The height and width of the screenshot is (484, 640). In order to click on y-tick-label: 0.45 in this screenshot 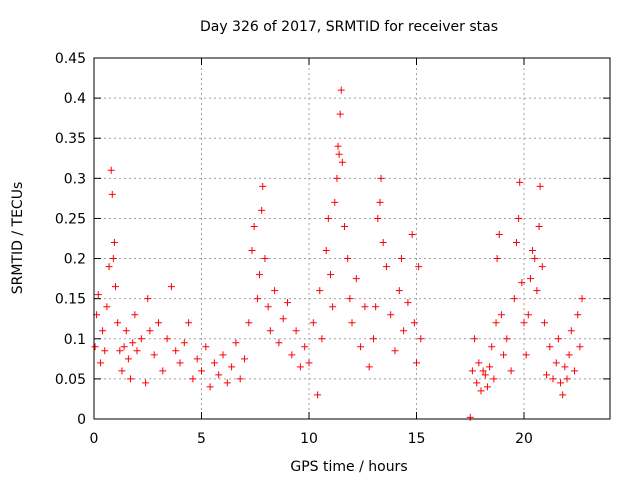, I will do `click(70, 59)`.